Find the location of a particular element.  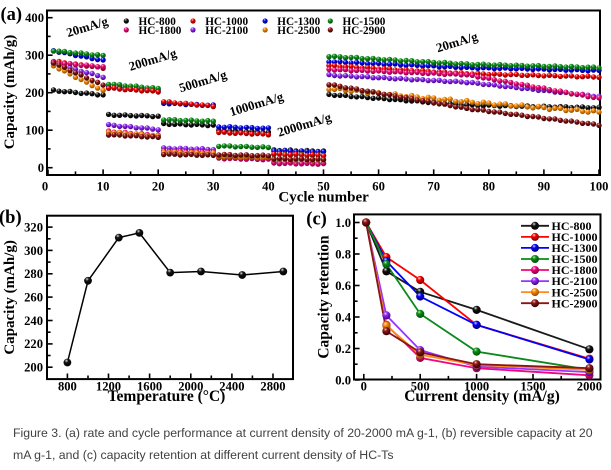

svg-text: 320 is located at coordinates (33, 228).